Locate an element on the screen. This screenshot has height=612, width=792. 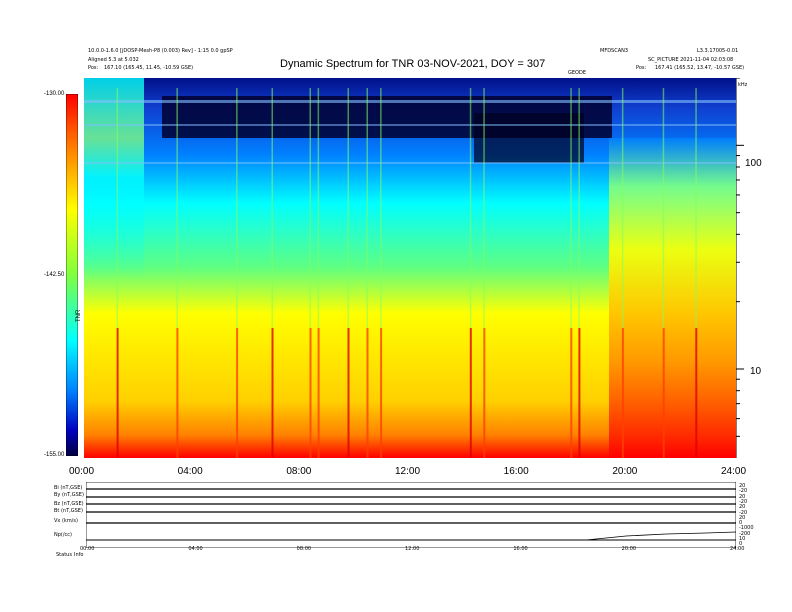
panel-right-label-8: -1000 is located at coordinates (746, 528).